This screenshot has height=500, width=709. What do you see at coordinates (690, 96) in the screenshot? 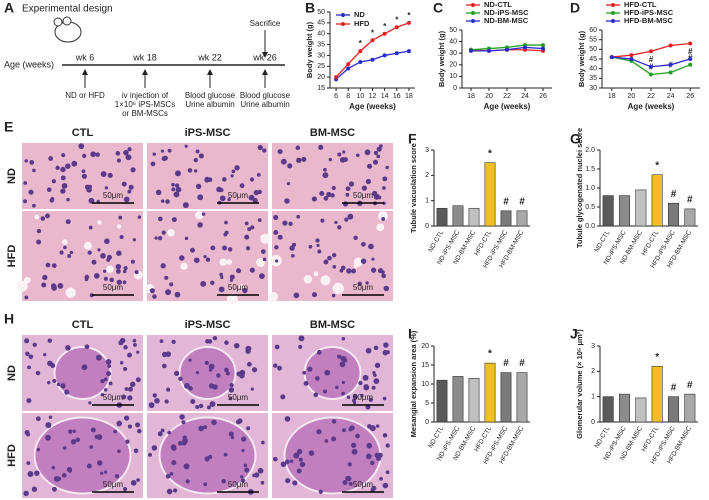
I see `x-tick-label: 26` at bounding box center [690, 96].